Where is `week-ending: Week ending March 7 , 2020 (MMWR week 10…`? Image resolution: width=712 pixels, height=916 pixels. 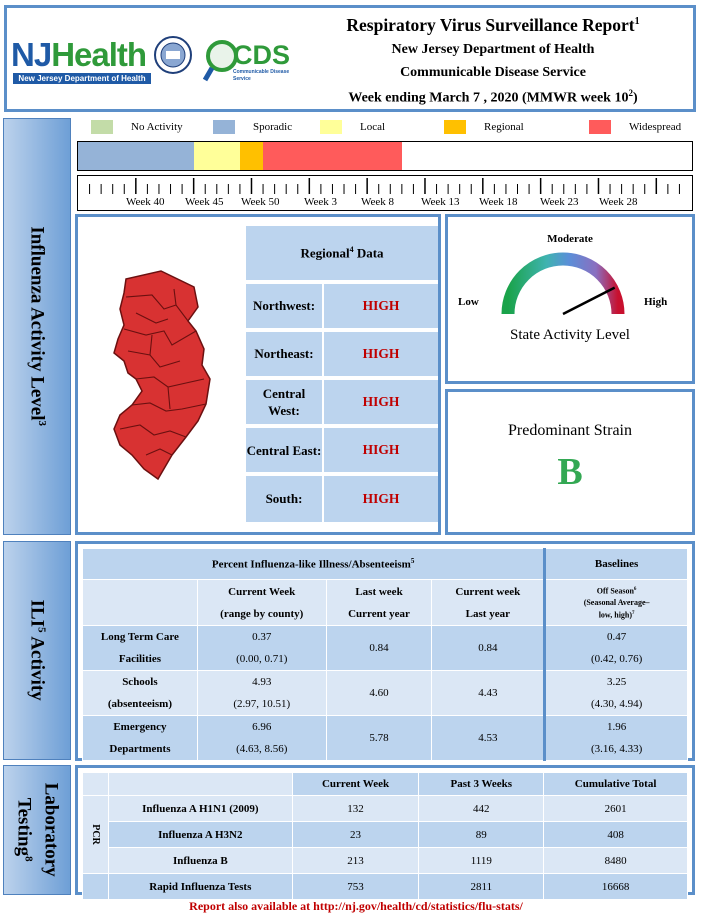 week-ending: Week ending March 7 , 2020 (MMWR week 10… is located at coordinates (493, 97).